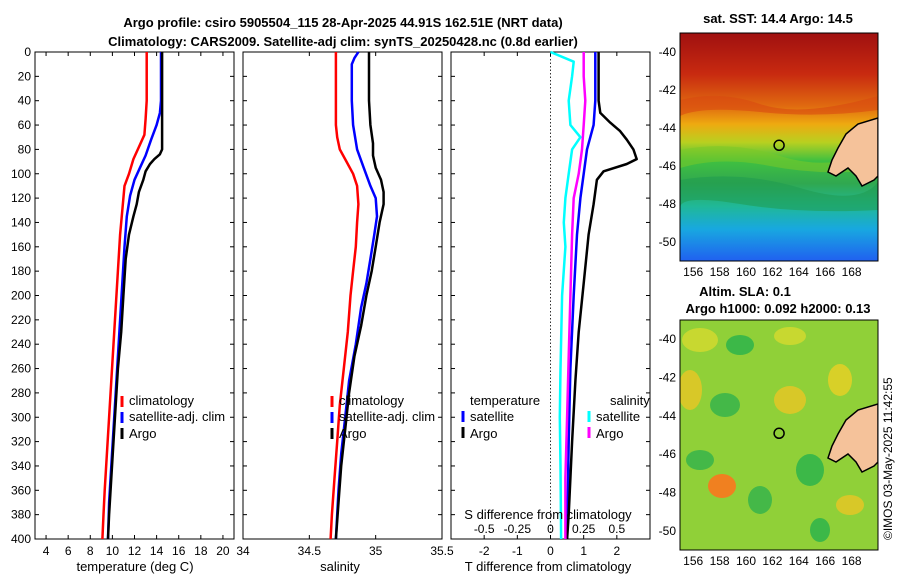 This screenshot has width=900, height=580. Describe the element at coordinates (852, 152) in the screenshot. I see `sst-land-new-zealand` at that location.